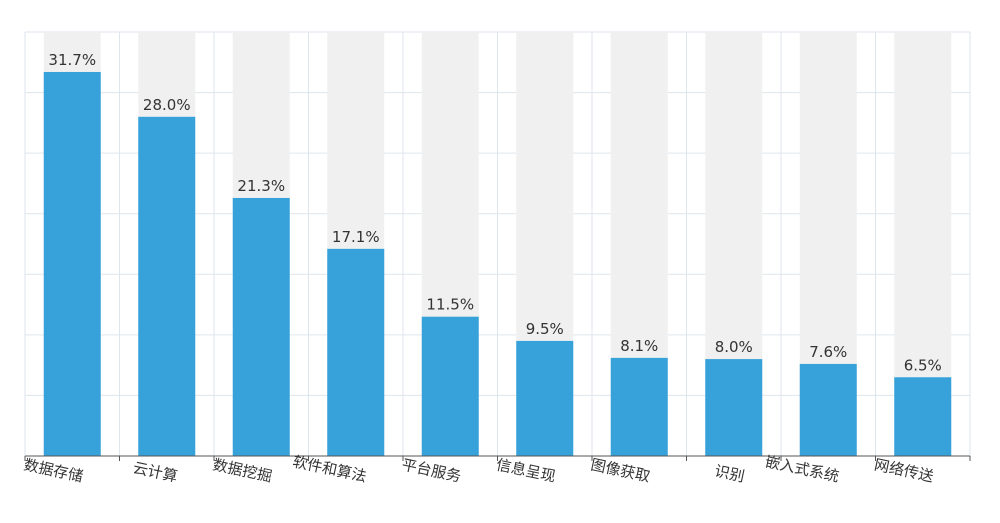  Describe the element at coordinates (620, 471) in the screenshot. I see `category-label: 图像获取` at that location.